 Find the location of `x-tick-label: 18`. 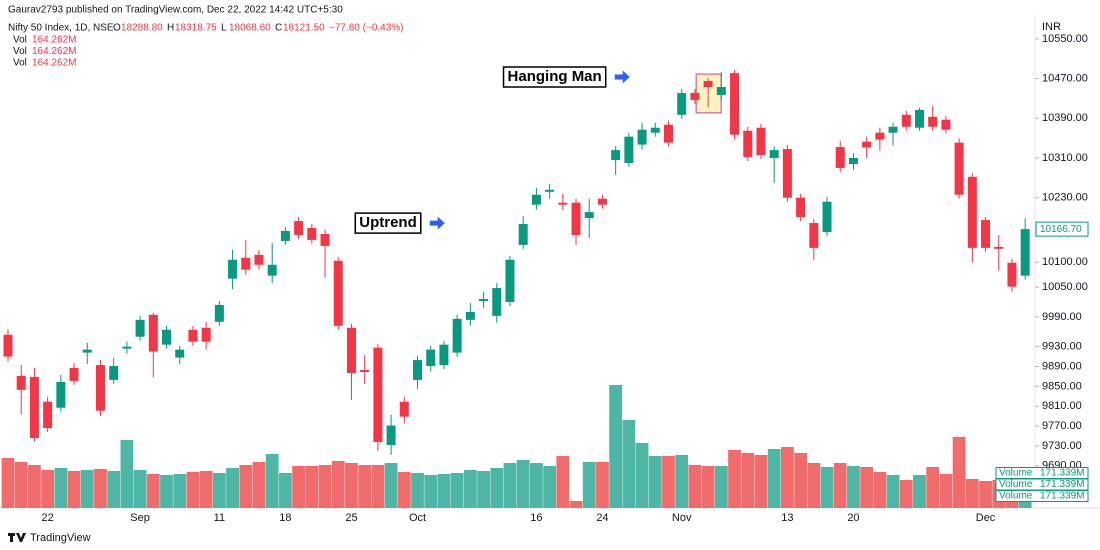

x-tick-label: 18 is located at coordinates (285, 518).